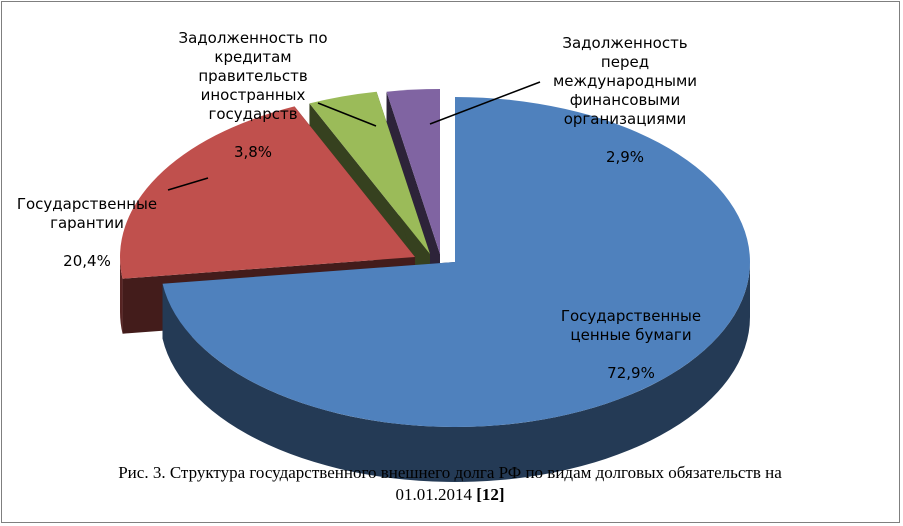 Image resolution: width=903 pixels, height=526 pixels. What do you see at coordinates (188, 184) in the screenshot?
I see `leader-line-guarantees` at bounding box center [188, 184].